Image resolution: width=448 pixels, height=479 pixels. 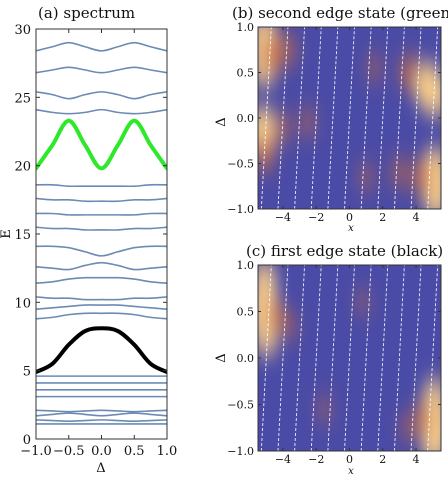 I want to click on xtick-label: 0.0, so click(x=101, y=451).